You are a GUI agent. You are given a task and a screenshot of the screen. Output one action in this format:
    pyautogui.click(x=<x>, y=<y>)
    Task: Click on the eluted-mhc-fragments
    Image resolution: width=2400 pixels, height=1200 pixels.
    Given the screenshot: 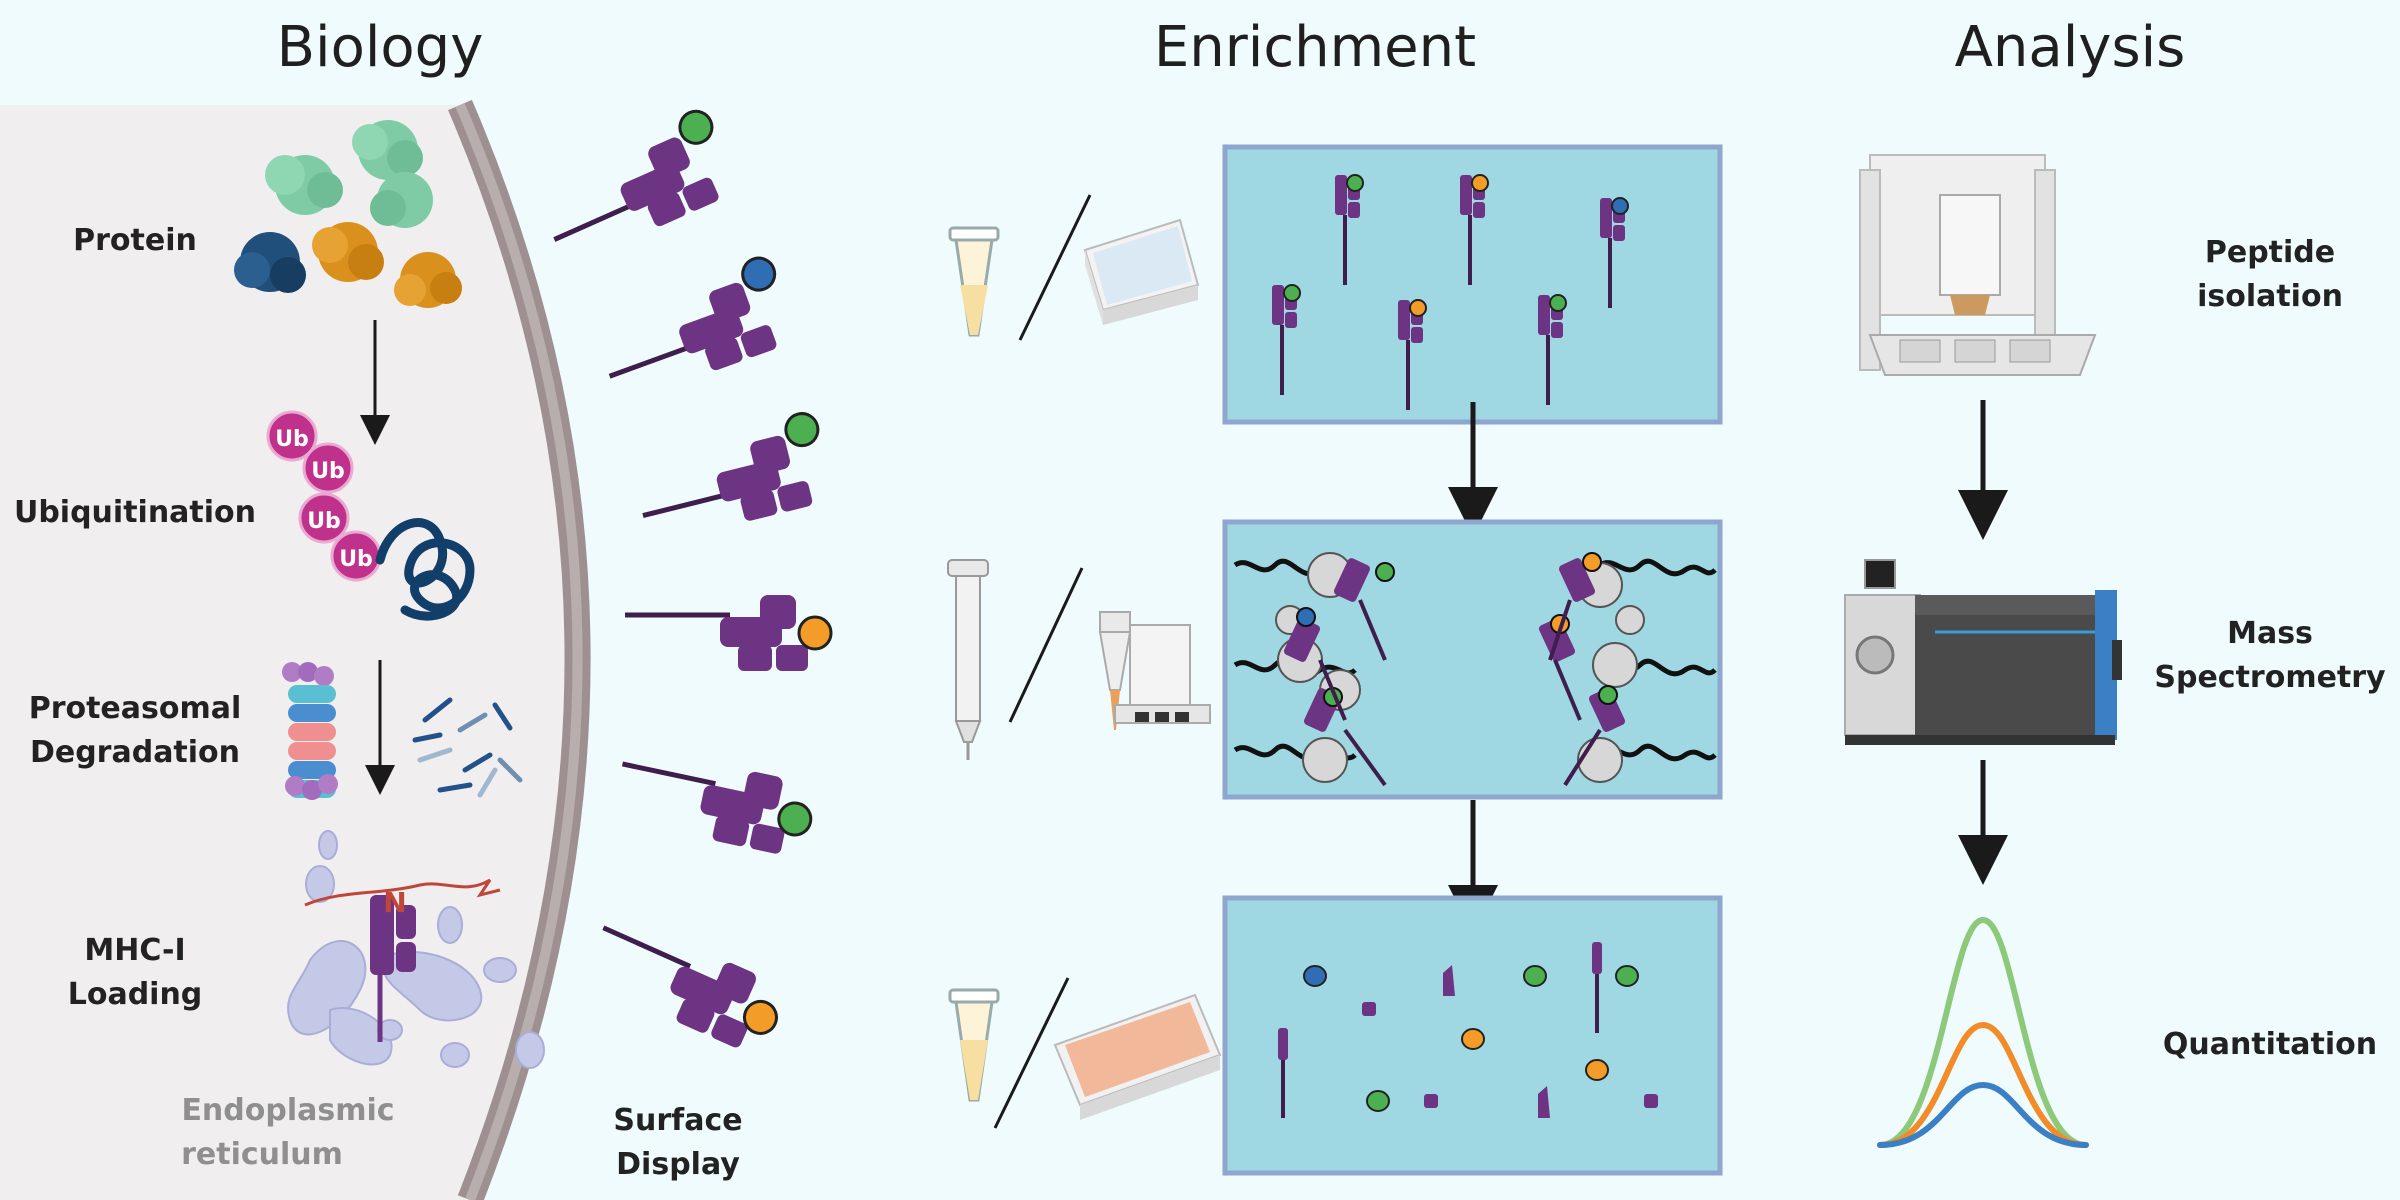 What is the action you would take?
    pyautogui.click(x=1468, y=1030)
    